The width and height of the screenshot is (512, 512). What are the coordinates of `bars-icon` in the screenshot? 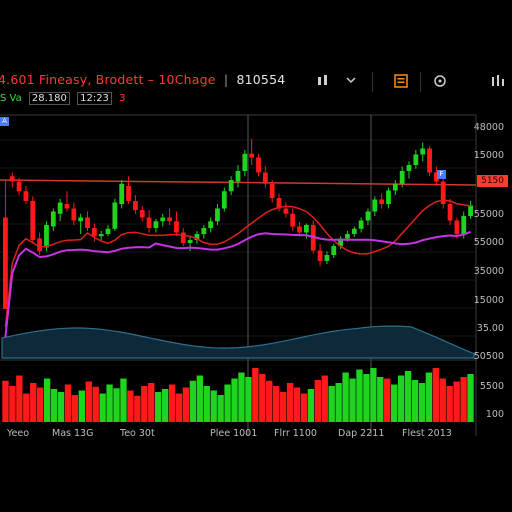 It's located at (498, 82).